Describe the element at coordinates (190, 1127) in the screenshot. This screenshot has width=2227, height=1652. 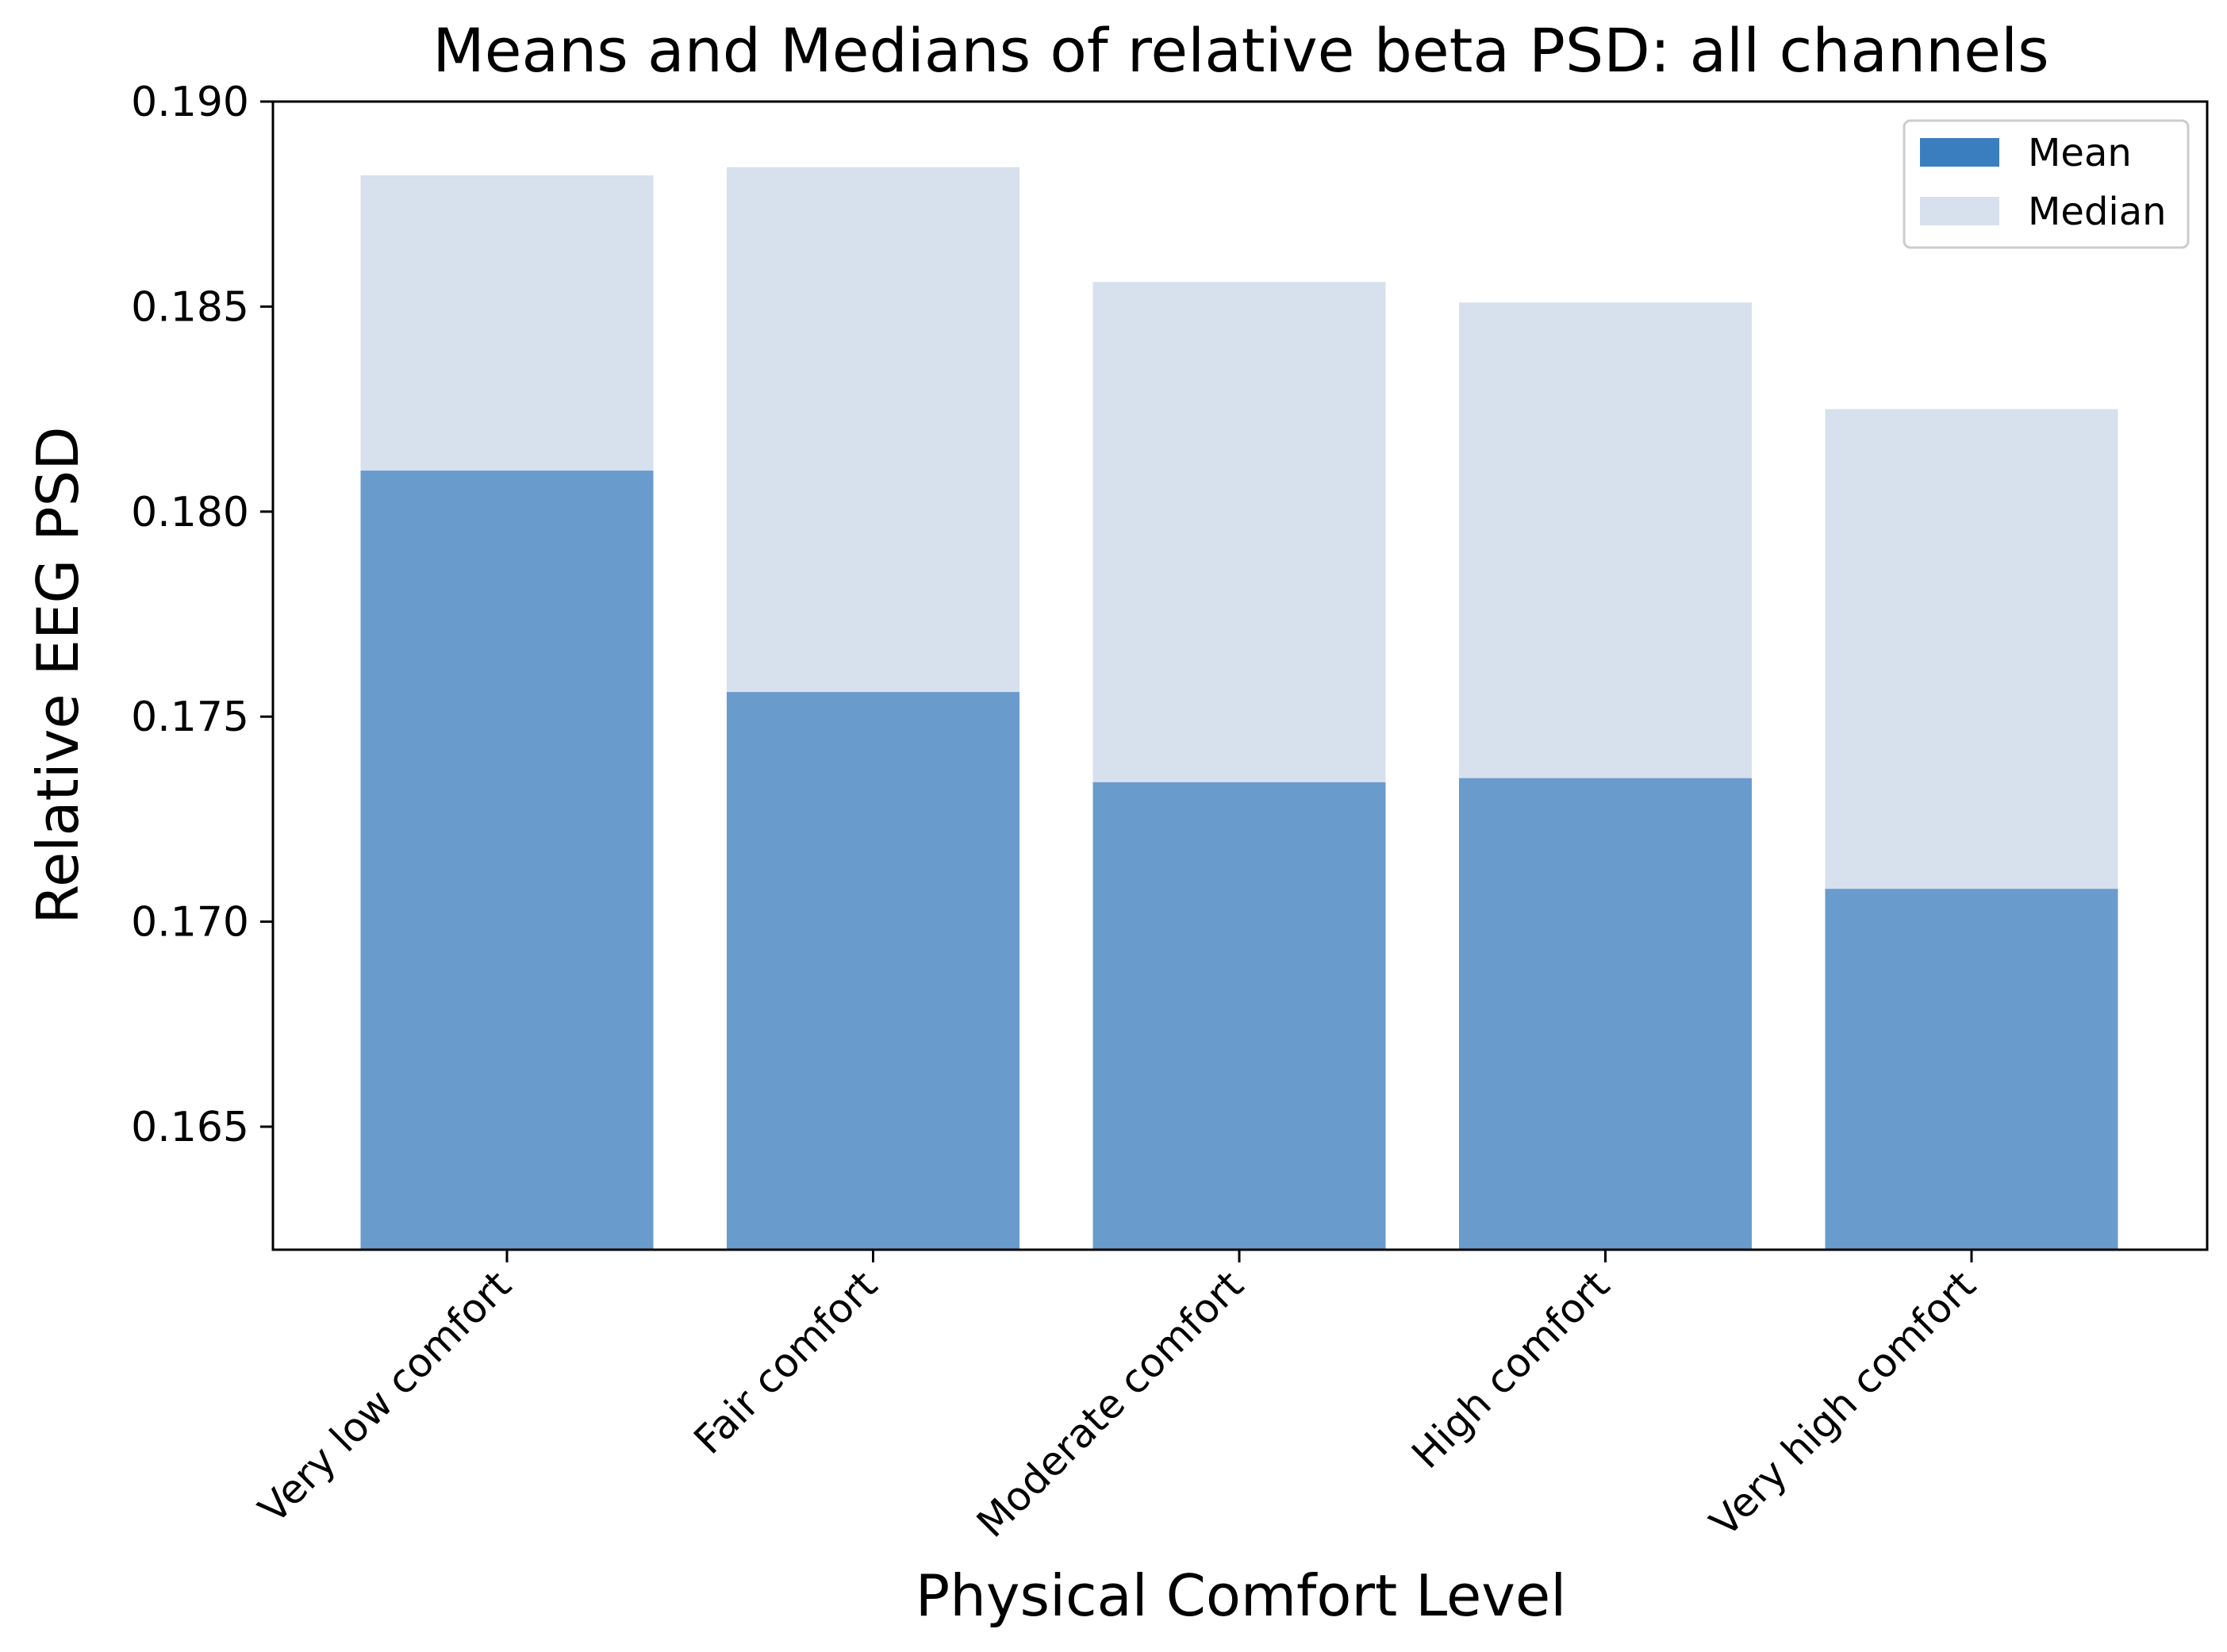
I see `y-tick-label: 0.165` at that location.